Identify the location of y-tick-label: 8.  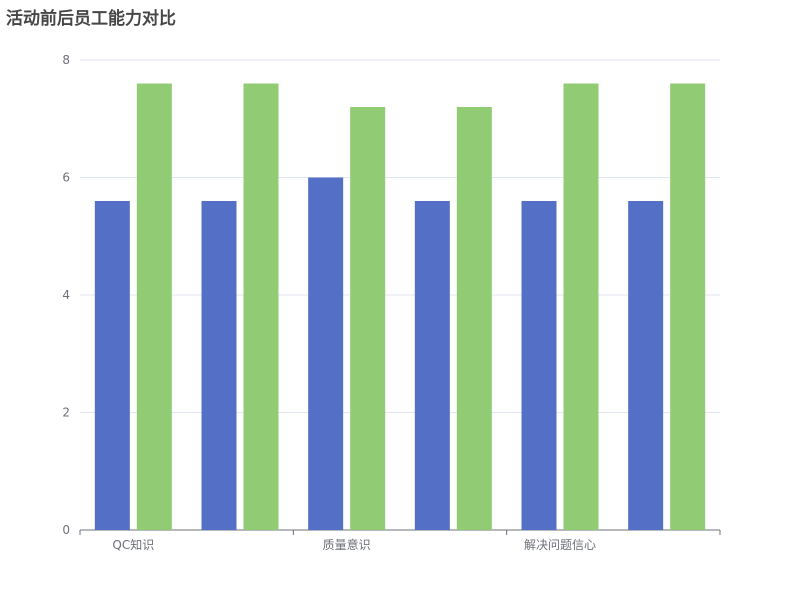
(66, 60).